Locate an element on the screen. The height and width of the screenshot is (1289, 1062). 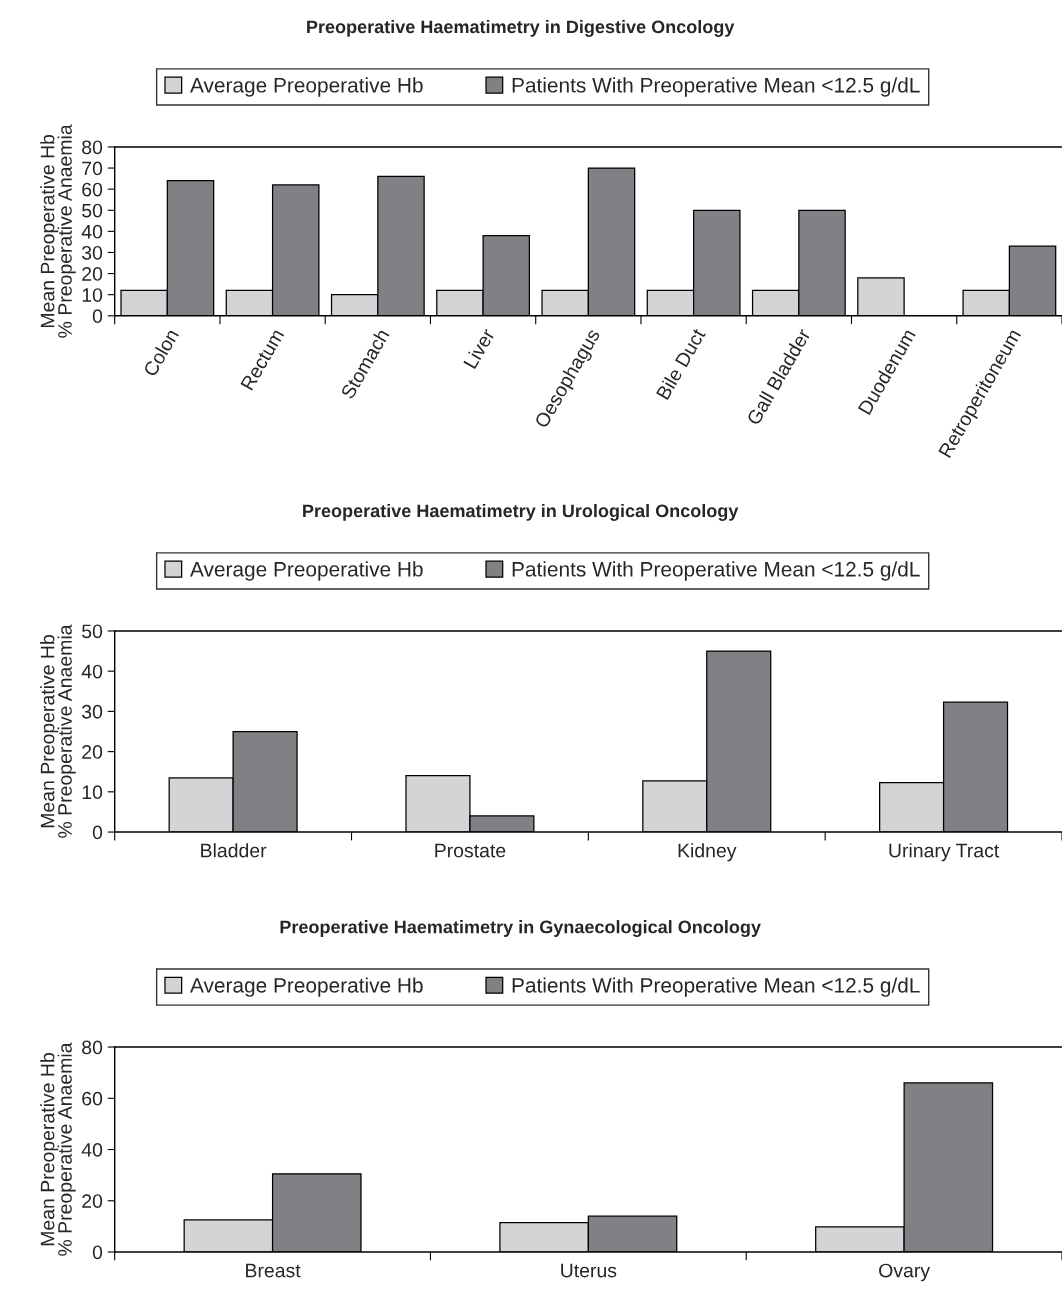
chart-title: Preoperative Haematimetry in Urological Oncology is located at coordinates (521, 512).